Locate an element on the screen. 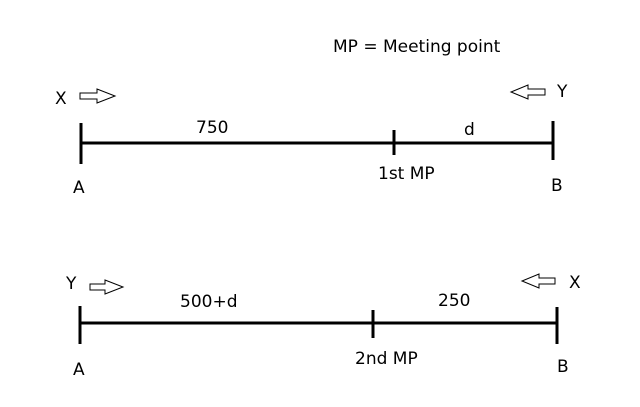  left-segment-label: 500+d is located at coordinates (208, 302).